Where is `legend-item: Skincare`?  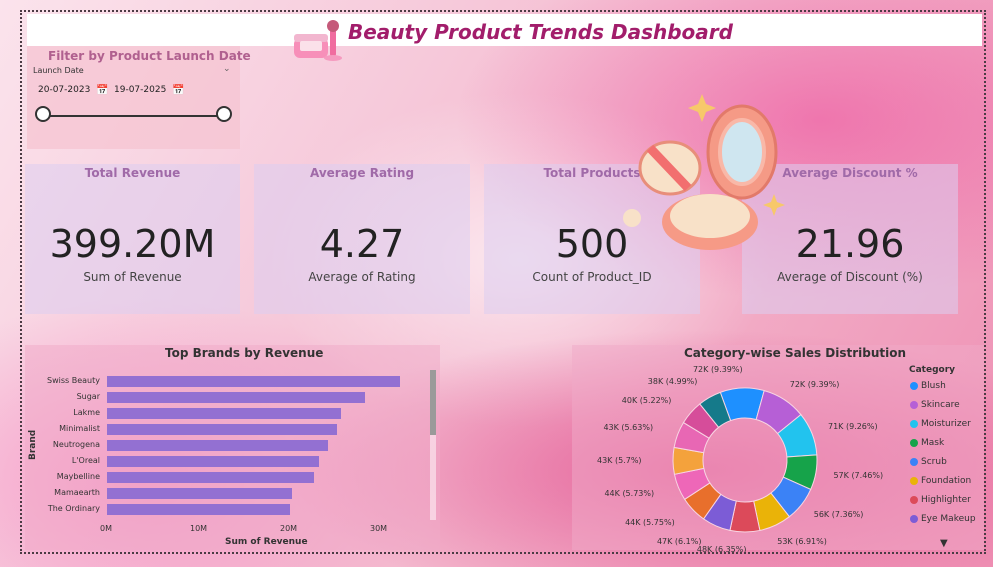 legend-item: Skincare is located at coordinates (935, 405).